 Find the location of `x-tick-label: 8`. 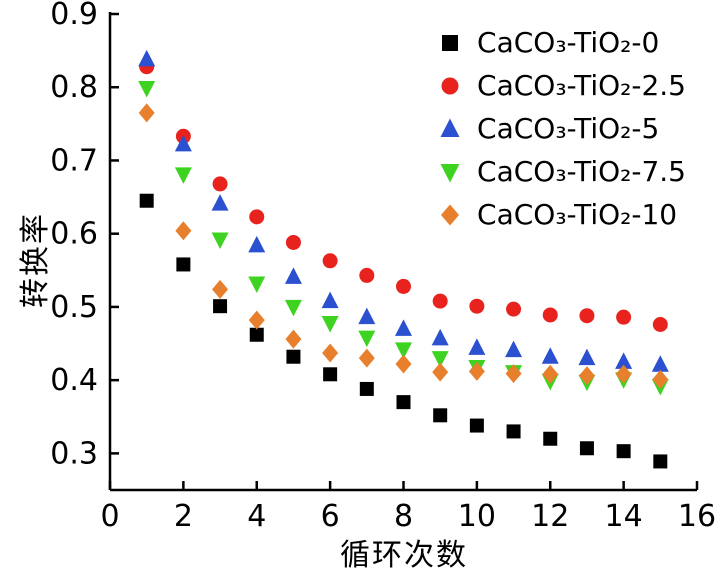

x-tick-label: 8 is located at coordinates (403, 516).